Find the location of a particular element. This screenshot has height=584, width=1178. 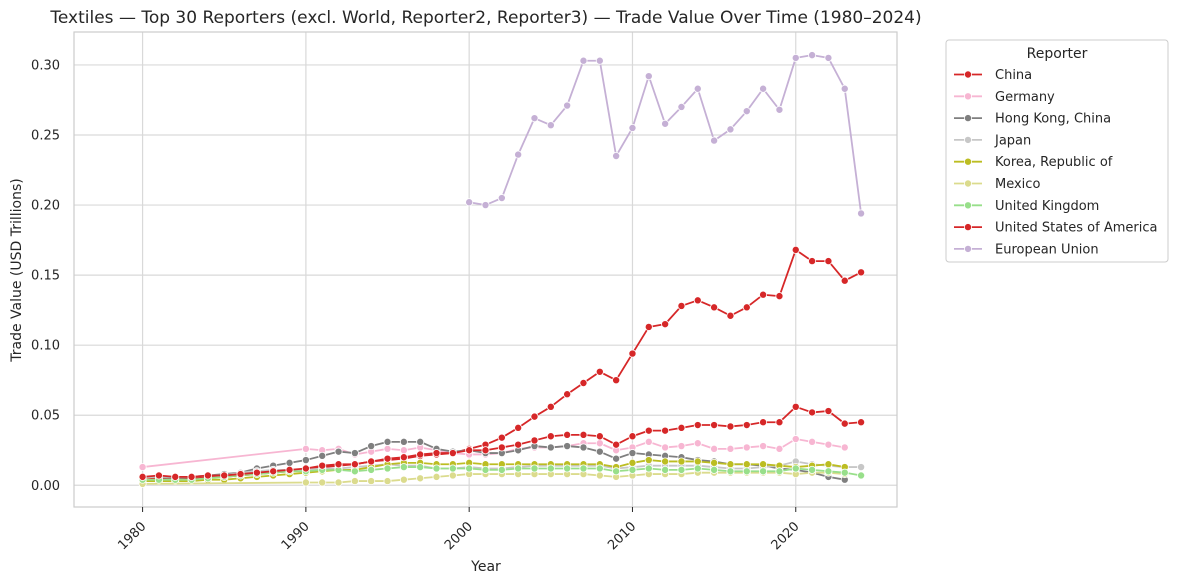

legend-item: Germany is located at coordinates (1004, 97).